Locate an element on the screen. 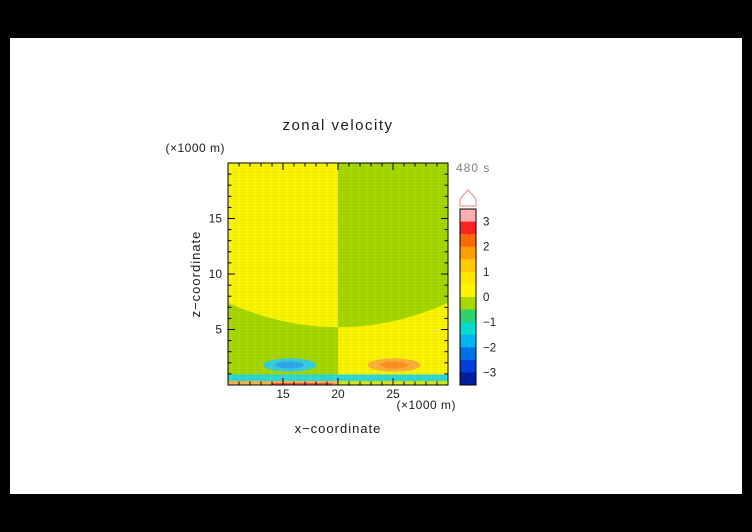 The height and width of the screenshot is (532, 752). axis-ticks is located at coordinates (338, 274).